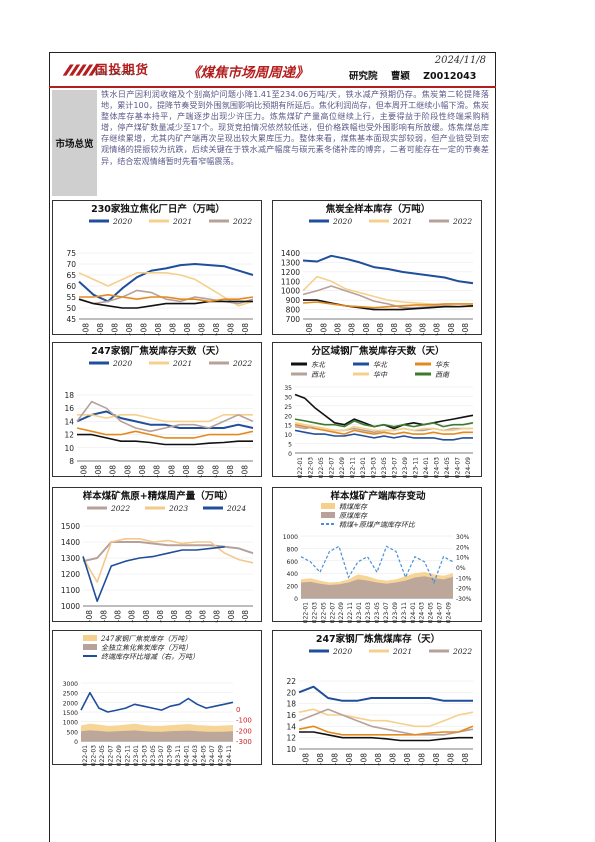  I want to click on x-tick-label: 11-08, so click(450, 759).